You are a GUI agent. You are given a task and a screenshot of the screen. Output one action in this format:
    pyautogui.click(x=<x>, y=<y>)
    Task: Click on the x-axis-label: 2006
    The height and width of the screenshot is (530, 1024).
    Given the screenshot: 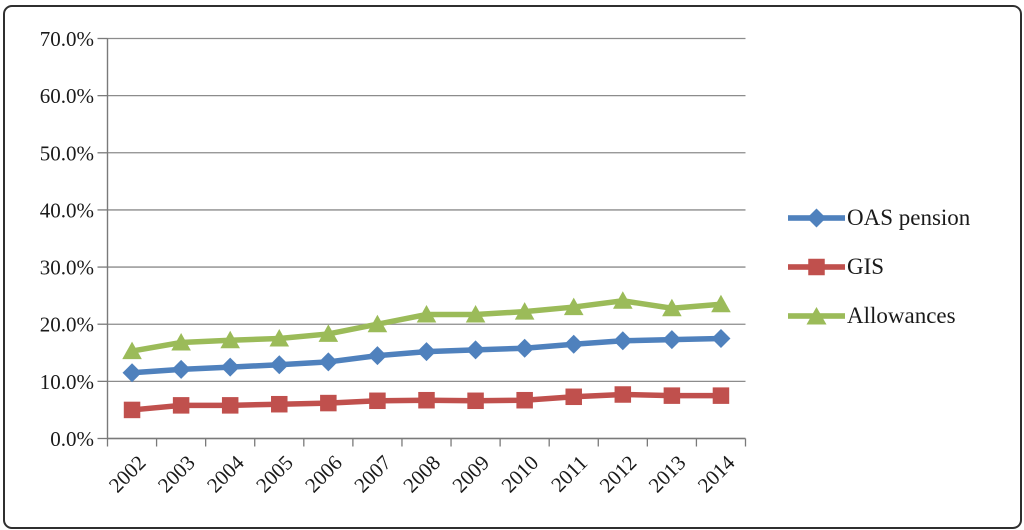 What is the action you would take?
    pyautogui.click(x=323, y=474)
    